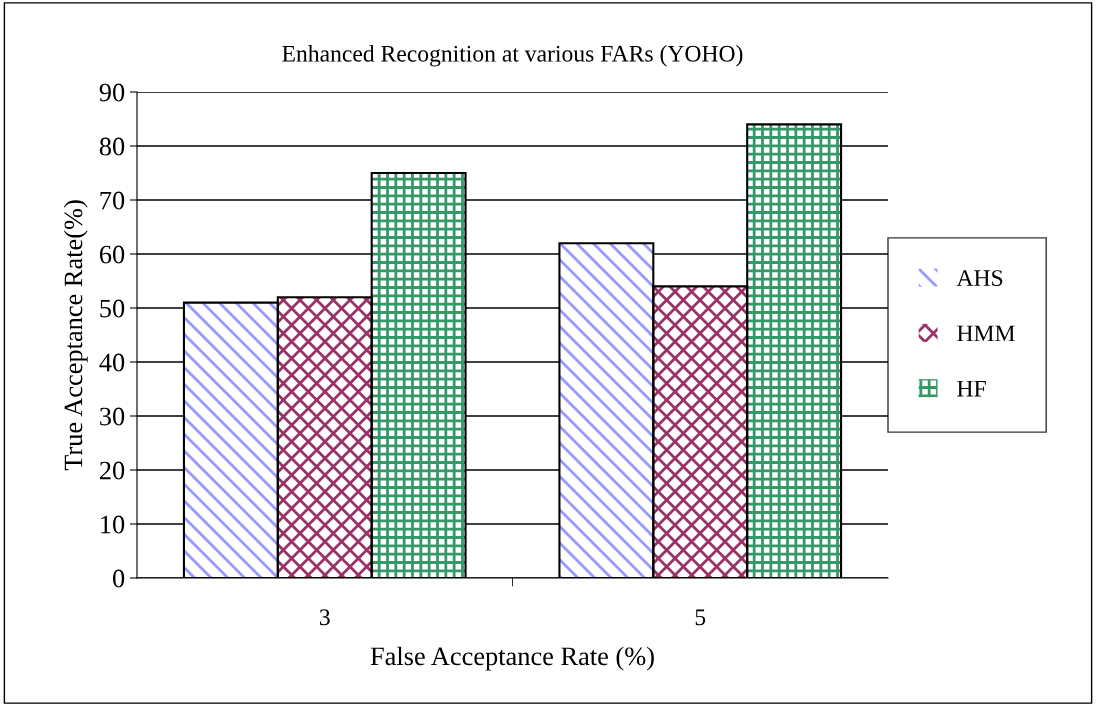 This screenshot has width=1096, height=706. Describe the element at coordinates (700, 617) in the screenshot. I see `x-tick-label: 5` at that location.